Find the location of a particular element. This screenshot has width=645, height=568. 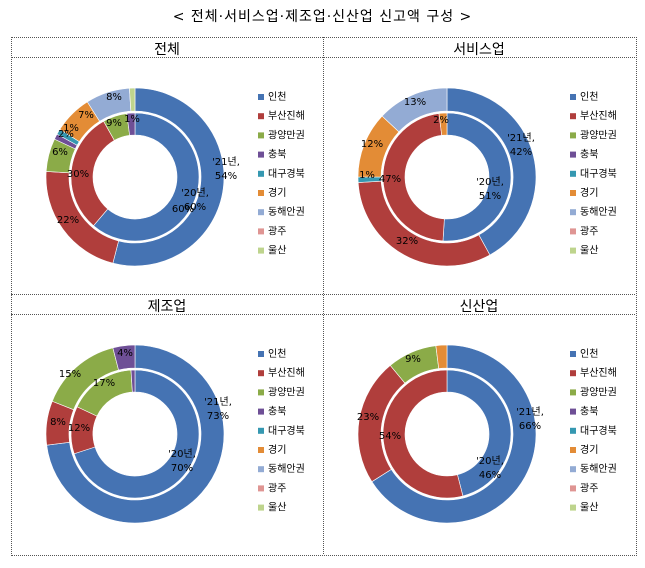

chart-2-data-label: 4% is located at coordinates (125, 353).